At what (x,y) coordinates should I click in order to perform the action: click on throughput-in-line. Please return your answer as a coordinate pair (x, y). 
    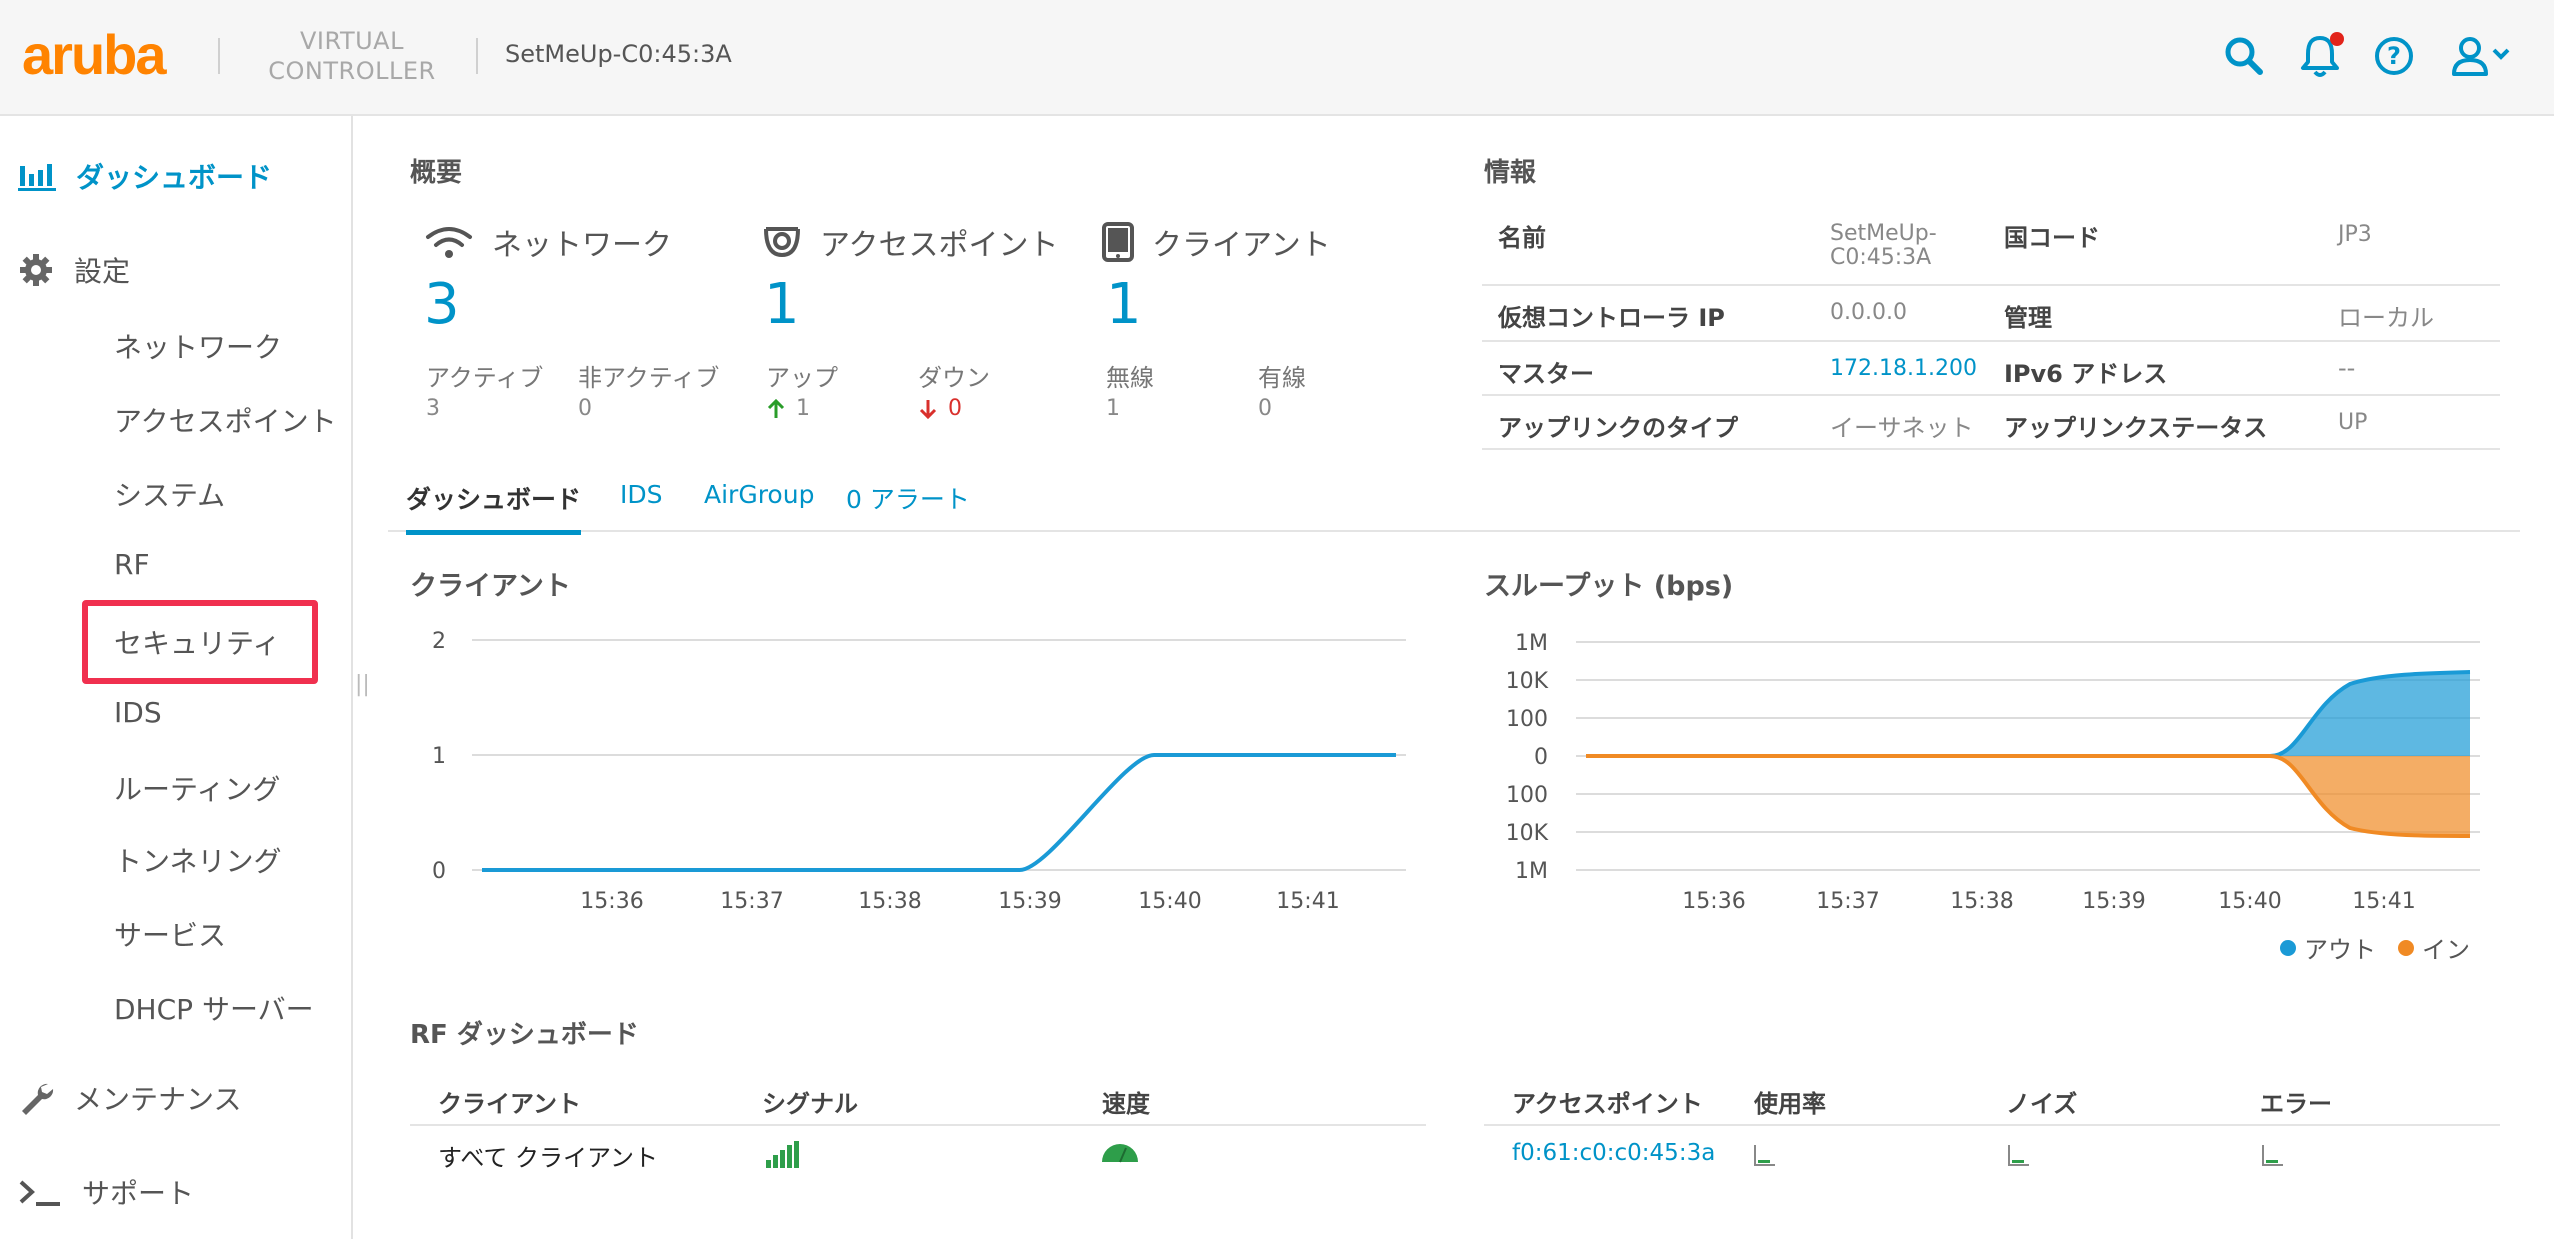
    Looking at the image, I should click on (2370, 796).